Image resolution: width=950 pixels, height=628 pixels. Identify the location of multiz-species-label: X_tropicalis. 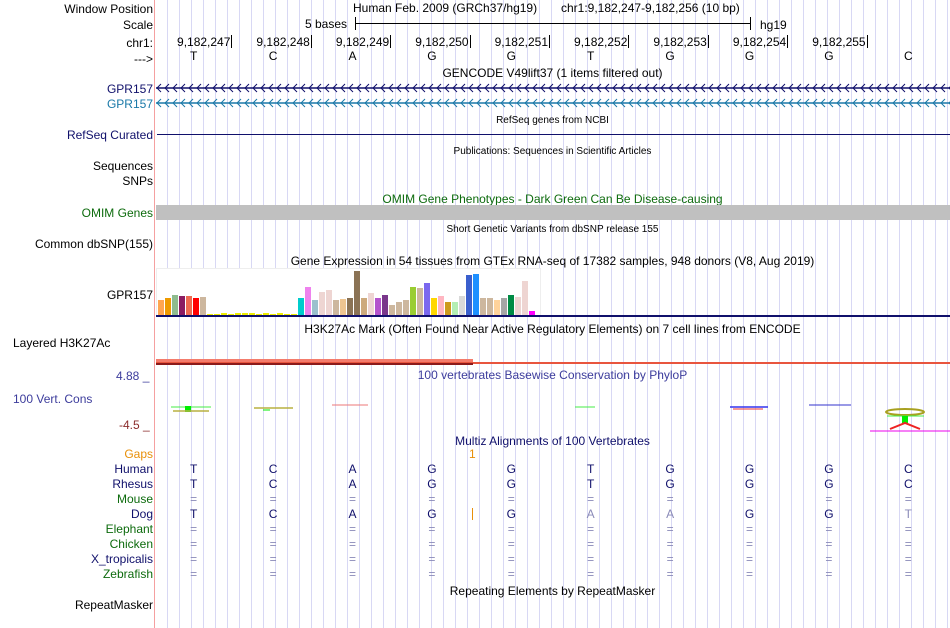
(121, 559).